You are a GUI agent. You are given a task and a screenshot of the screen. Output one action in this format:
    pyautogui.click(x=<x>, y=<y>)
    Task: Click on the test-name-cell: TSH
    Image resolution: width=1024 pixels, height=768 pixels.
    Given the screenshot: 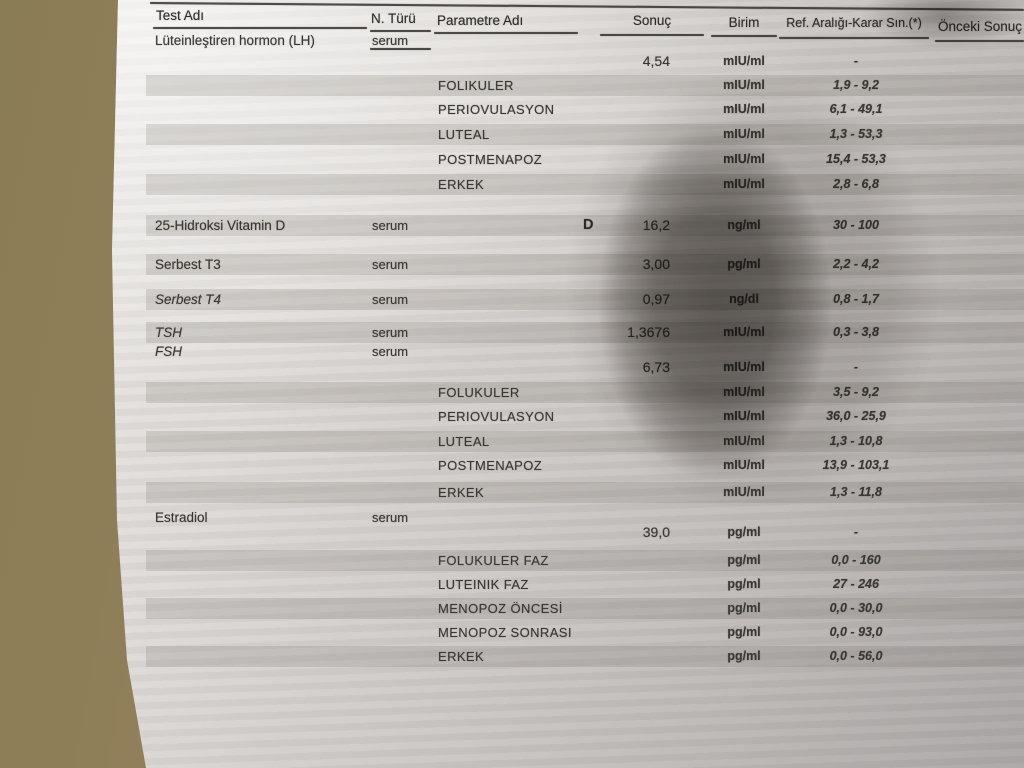 What is the action you would take?
    pyautogui.click(x=168, y=332)
    